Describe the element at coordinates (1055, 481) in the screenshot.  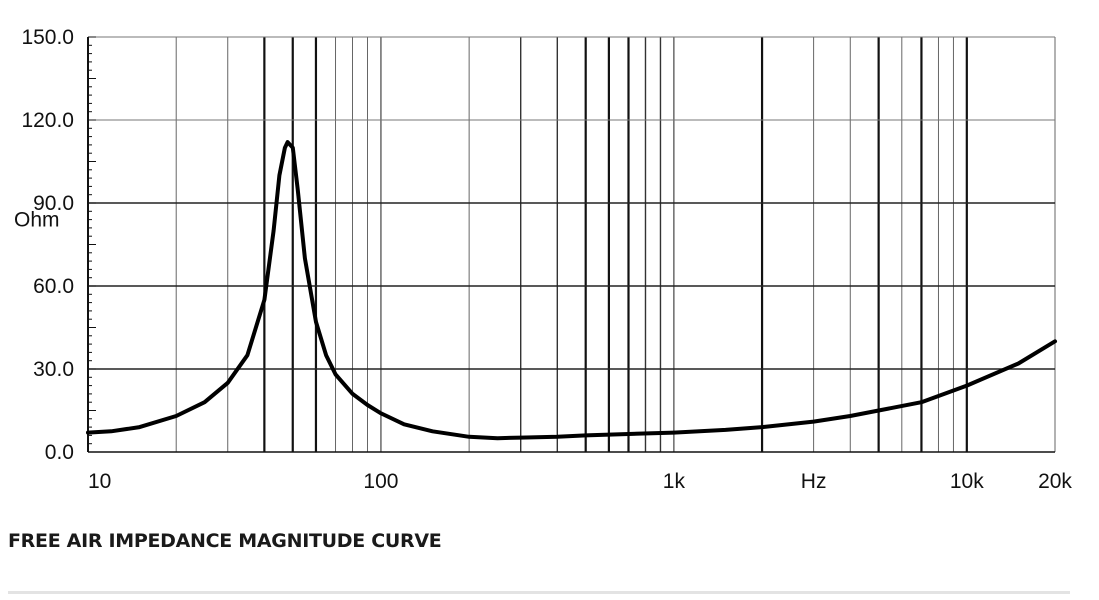
I see `x-tick-label: 20k` at that location.